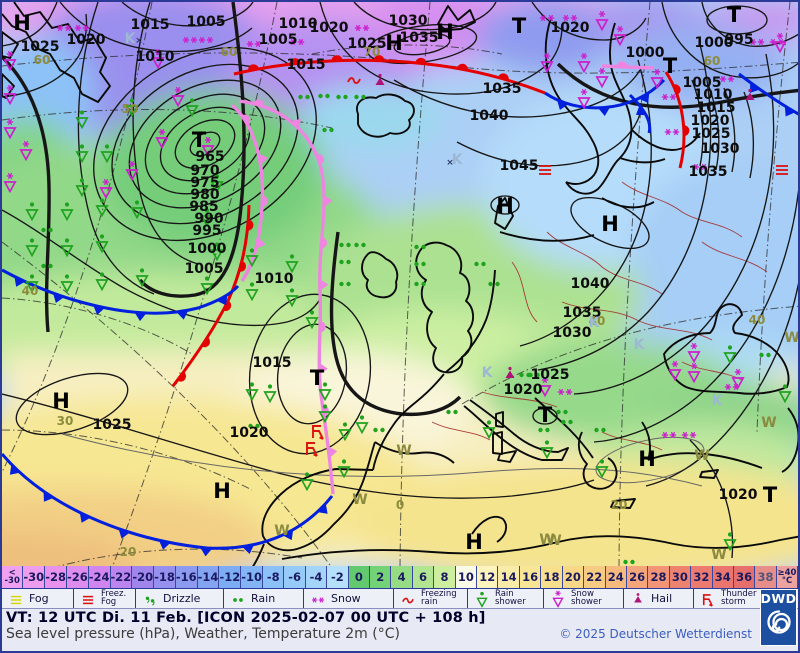 The width and height of the screenshot is (800, 653). I want to click on temp-scale-cell: 16, so click(530, 577).